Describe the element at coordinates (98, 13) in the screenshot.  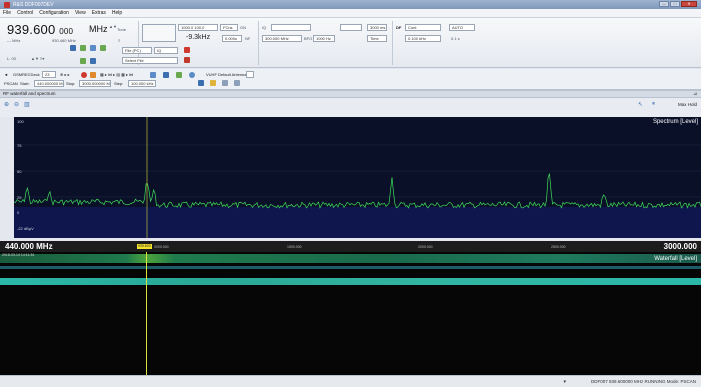
I see `menu-extras: Extras` at that location.